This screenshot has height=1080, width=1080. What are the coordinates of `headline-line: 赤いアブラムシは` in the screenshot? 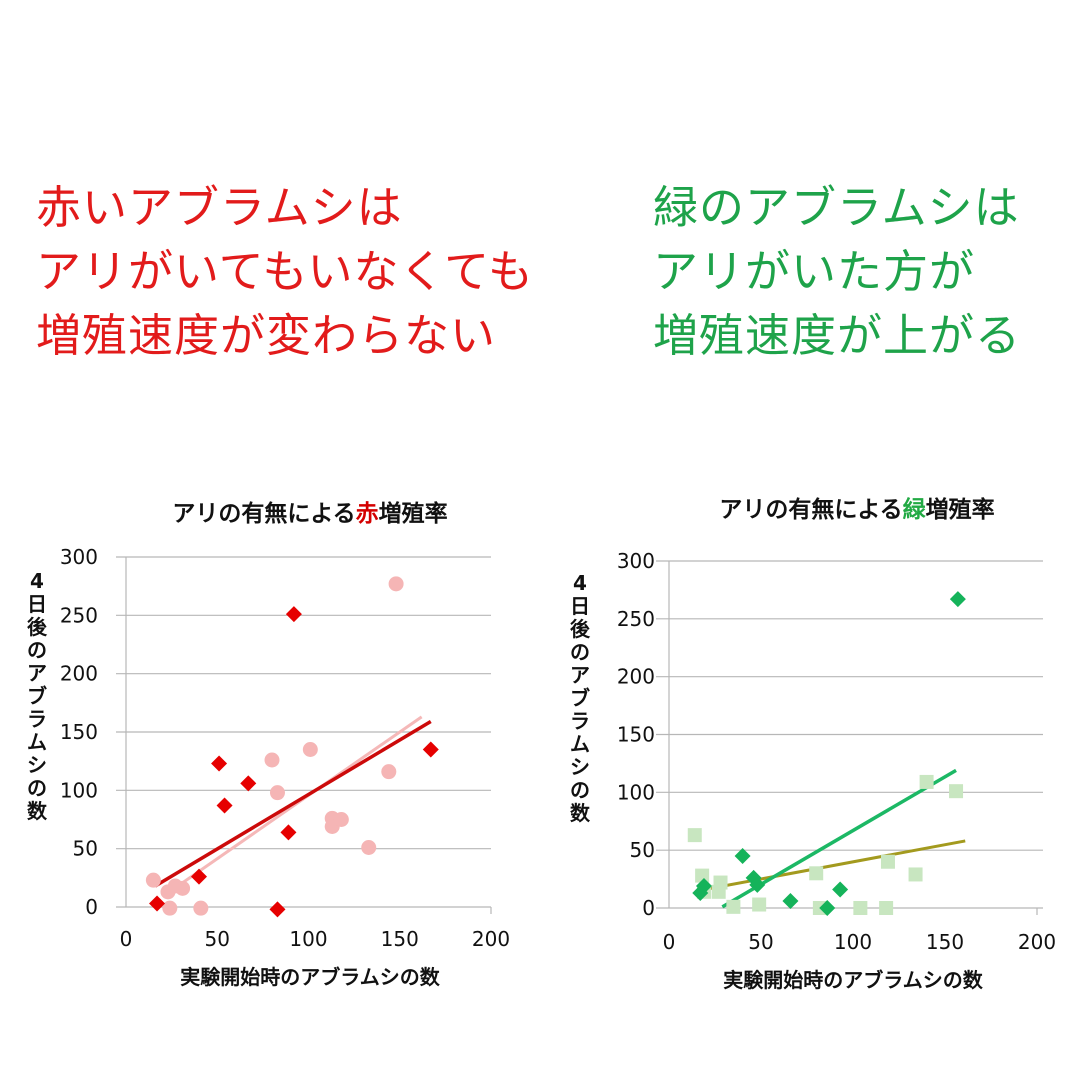 It's located at (219, 207).